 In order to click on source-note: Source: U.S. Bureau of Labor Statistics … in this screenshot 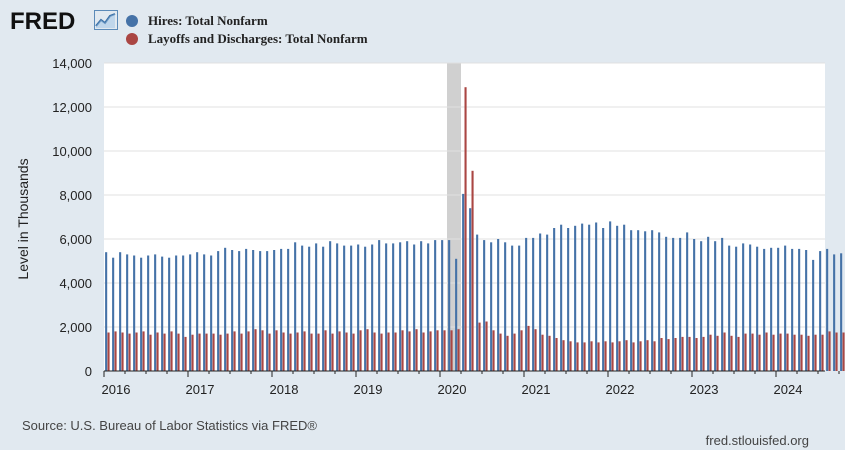, I will do `click(169, 425)`.